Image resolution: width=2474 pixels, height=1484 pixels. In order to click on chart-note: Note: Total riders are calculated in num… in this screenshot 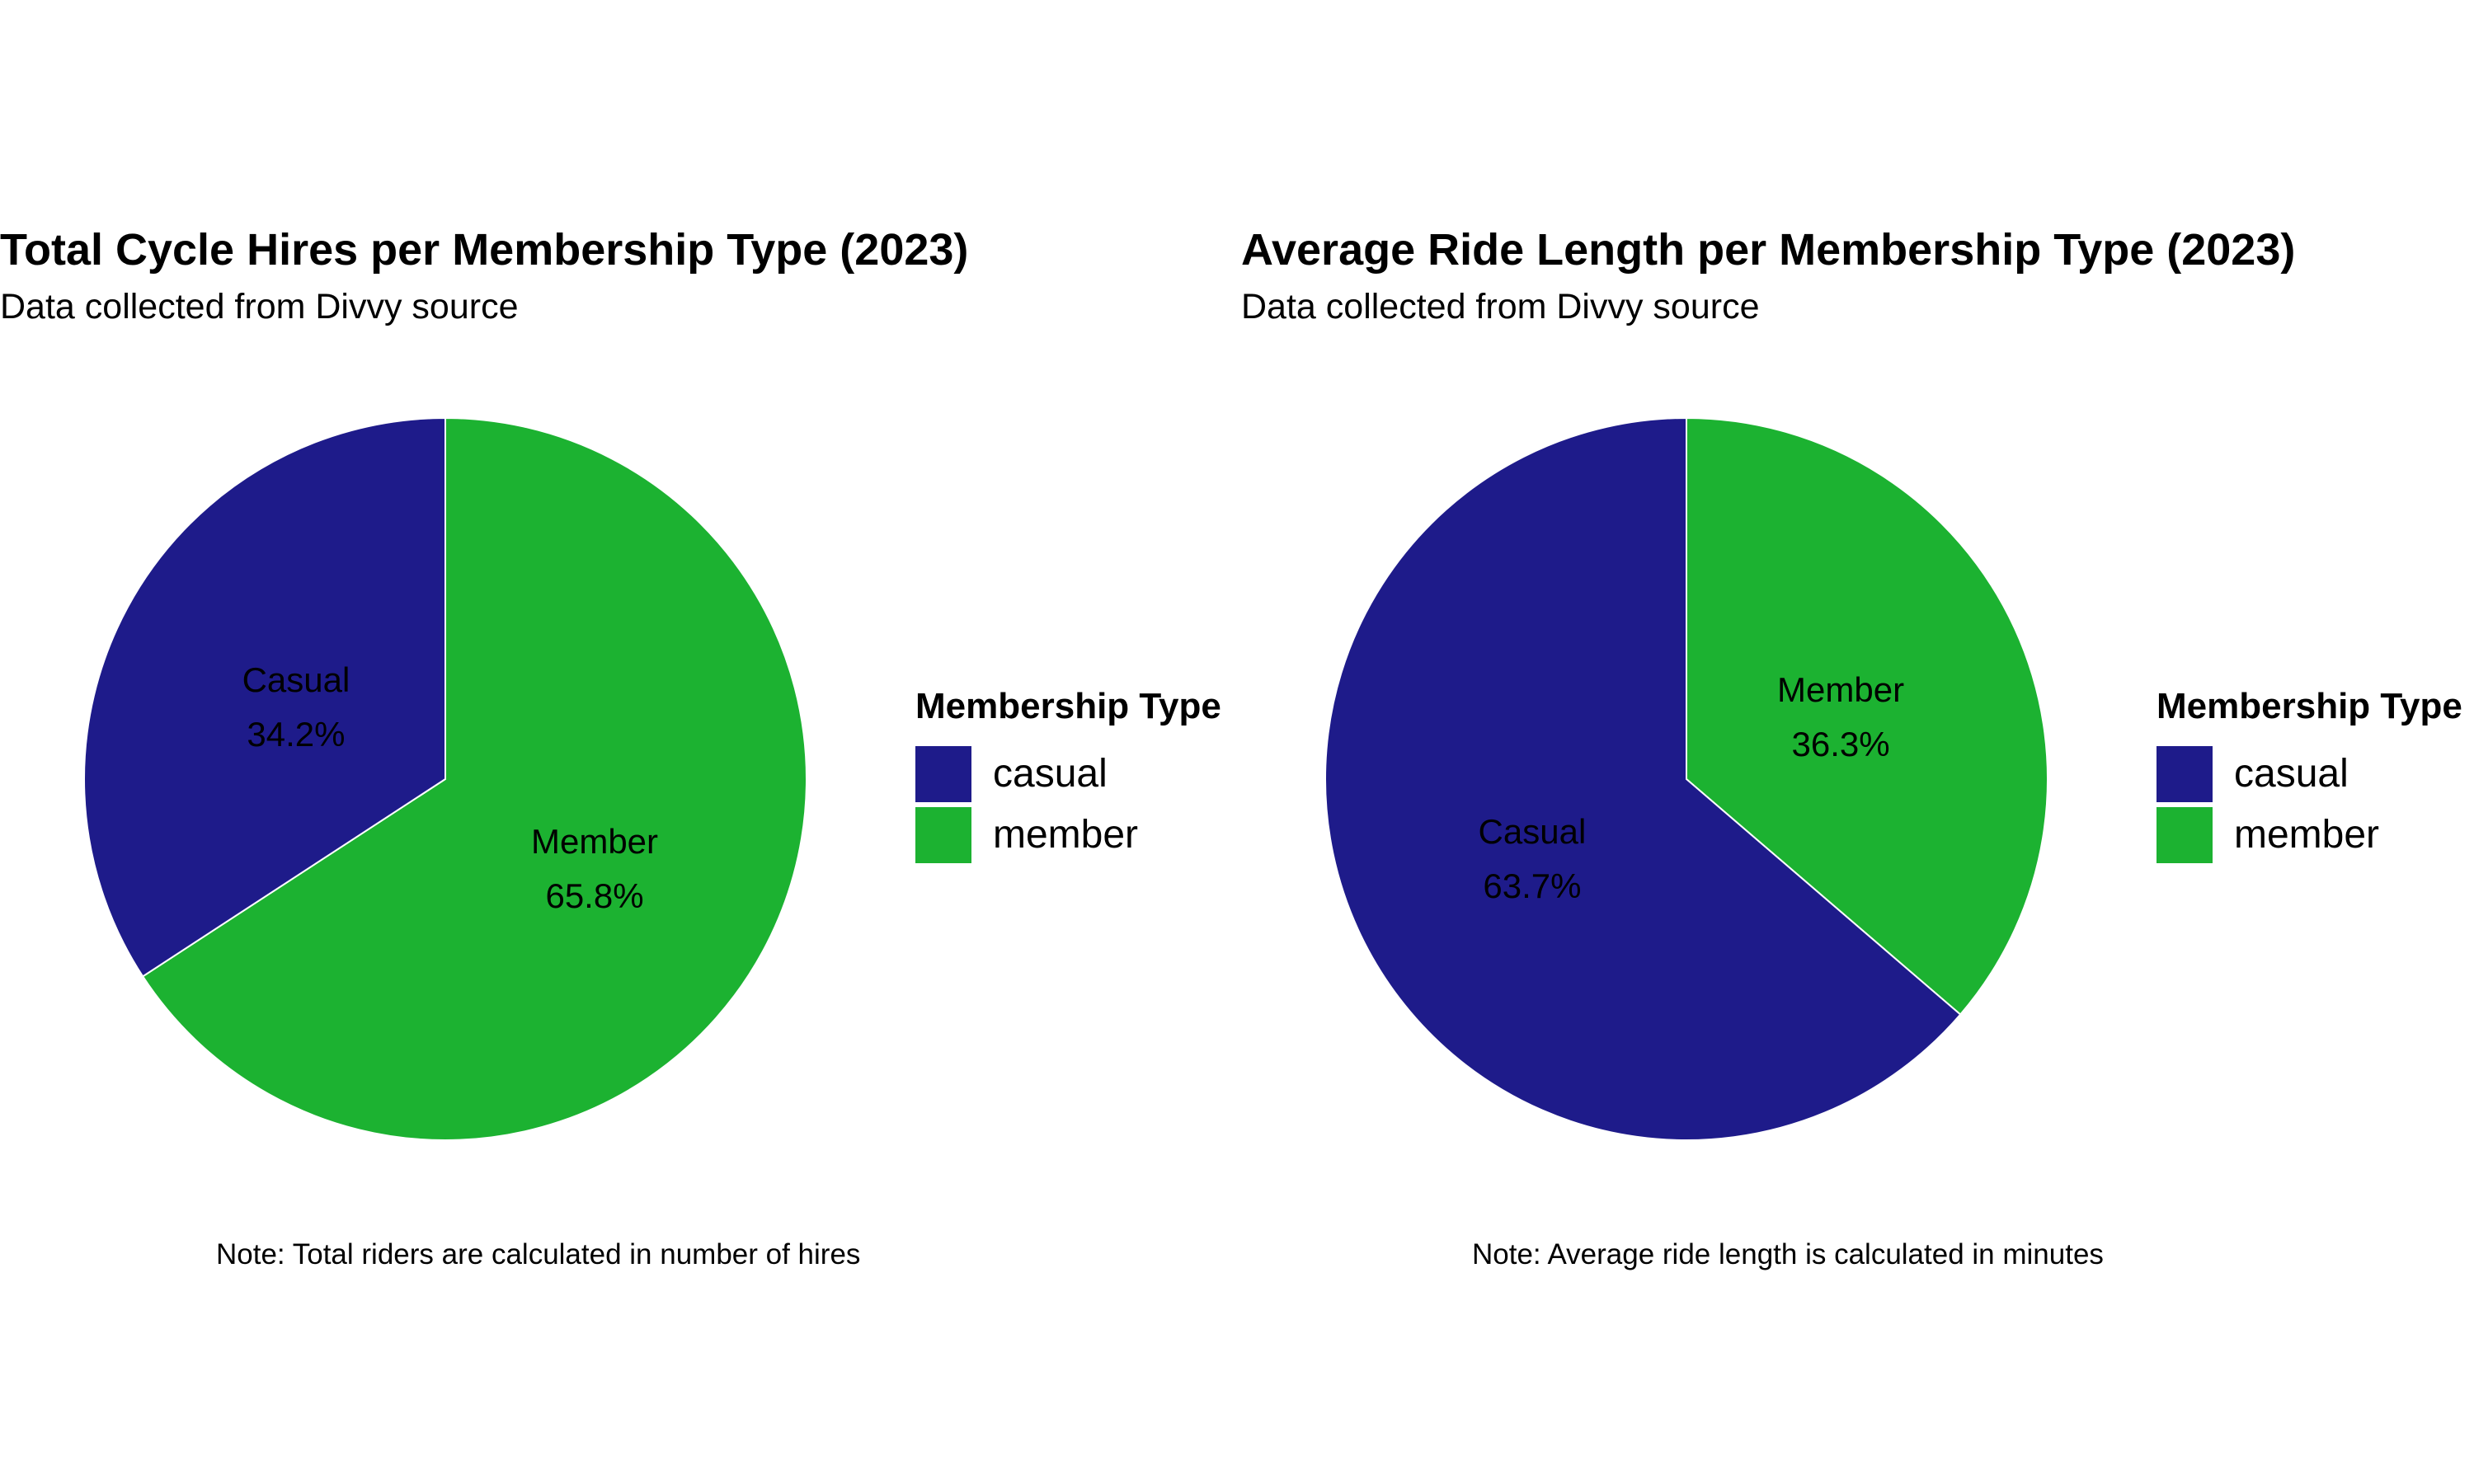, I will do `click(538, 1254)`.